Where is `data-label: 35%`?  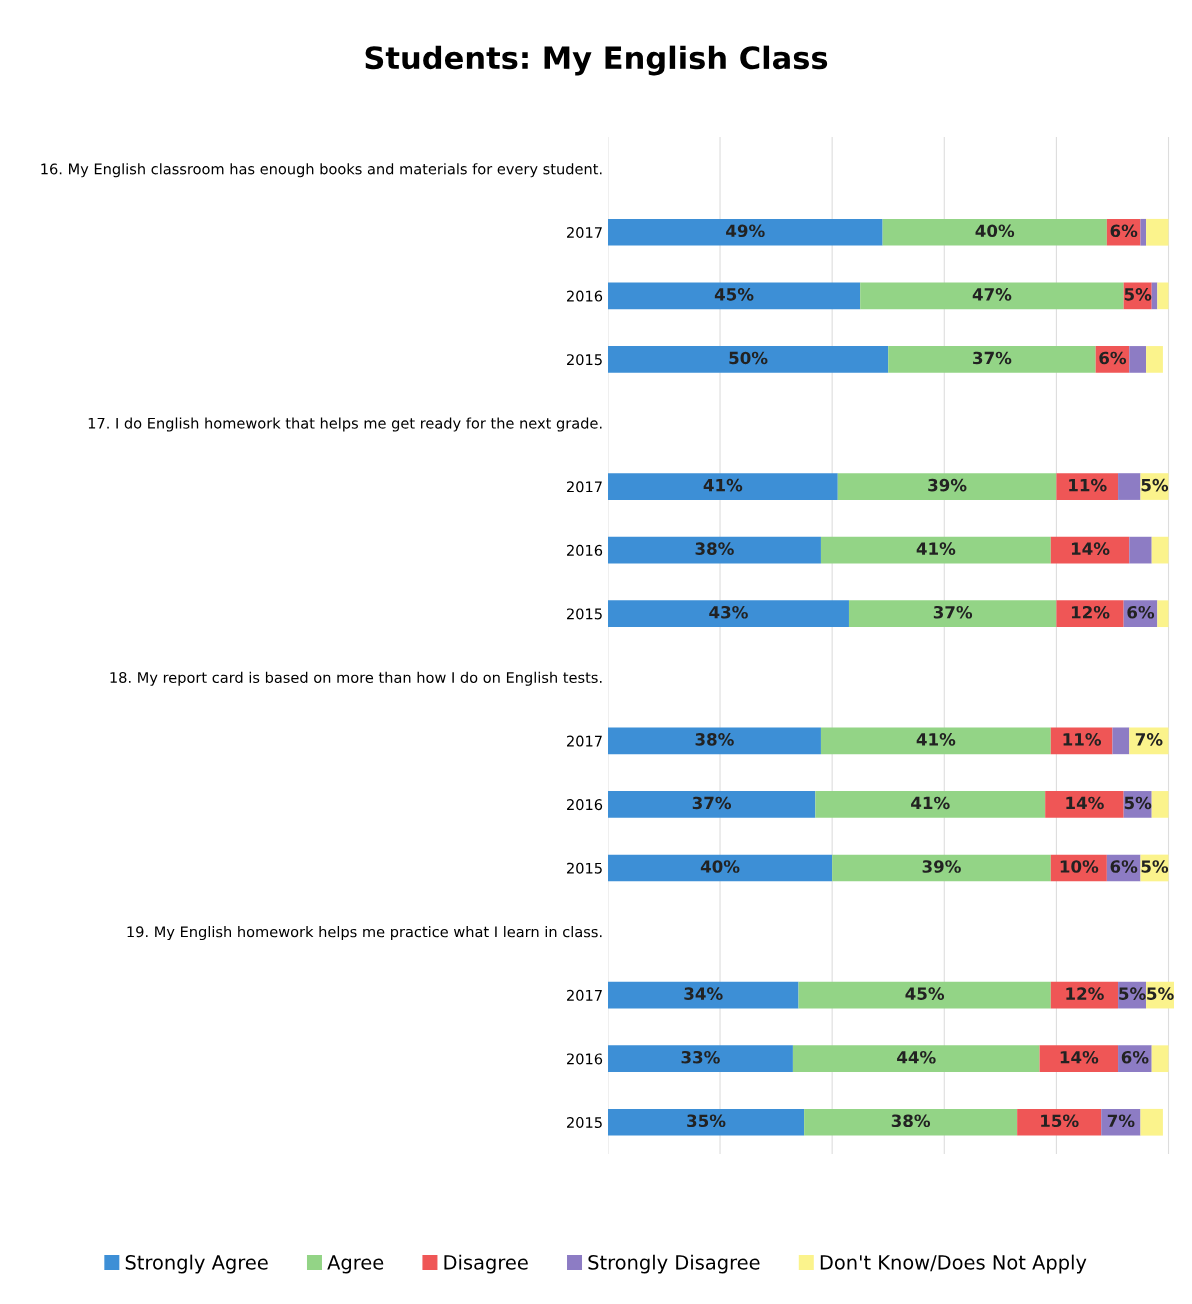
data-label: 35% is located at coordinates (706, 1121).